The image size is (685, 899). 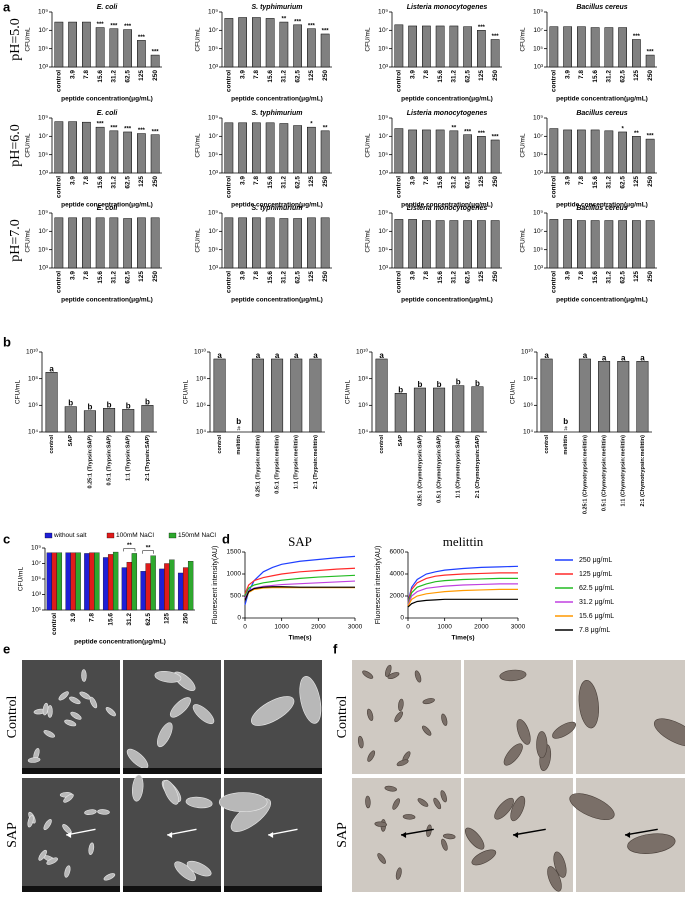 I want to click on row-label: SAP, so click(x=342, y=835).